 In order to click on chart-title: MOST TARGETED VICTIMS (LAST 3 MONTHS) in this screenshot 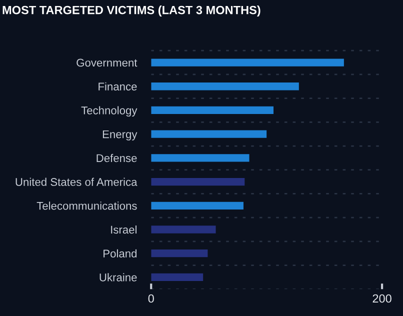, I will do `click(131, 11)`.